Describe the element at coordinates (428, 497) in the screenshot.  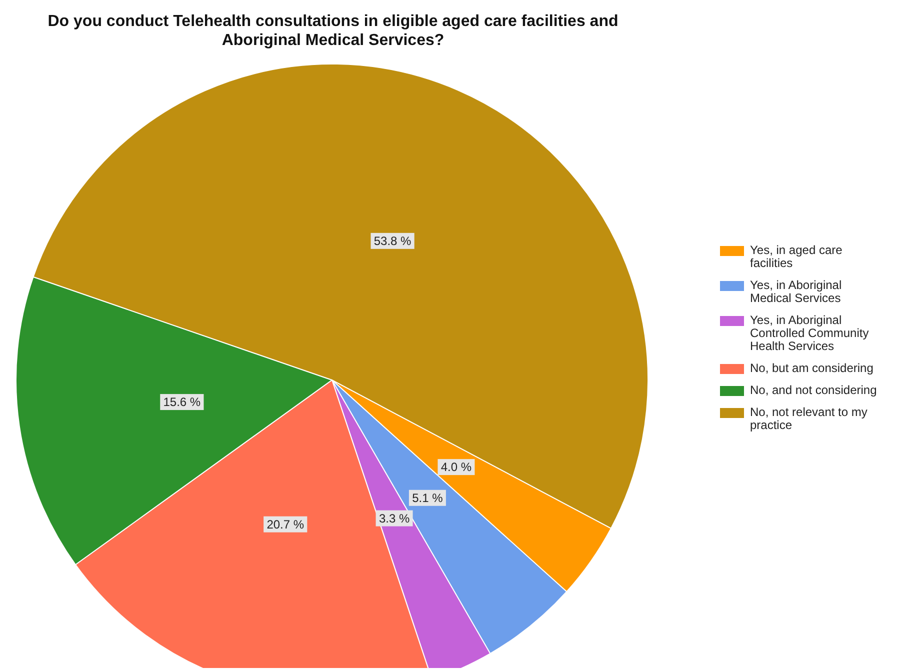
I see `data-label: 5.1 %` at that location.